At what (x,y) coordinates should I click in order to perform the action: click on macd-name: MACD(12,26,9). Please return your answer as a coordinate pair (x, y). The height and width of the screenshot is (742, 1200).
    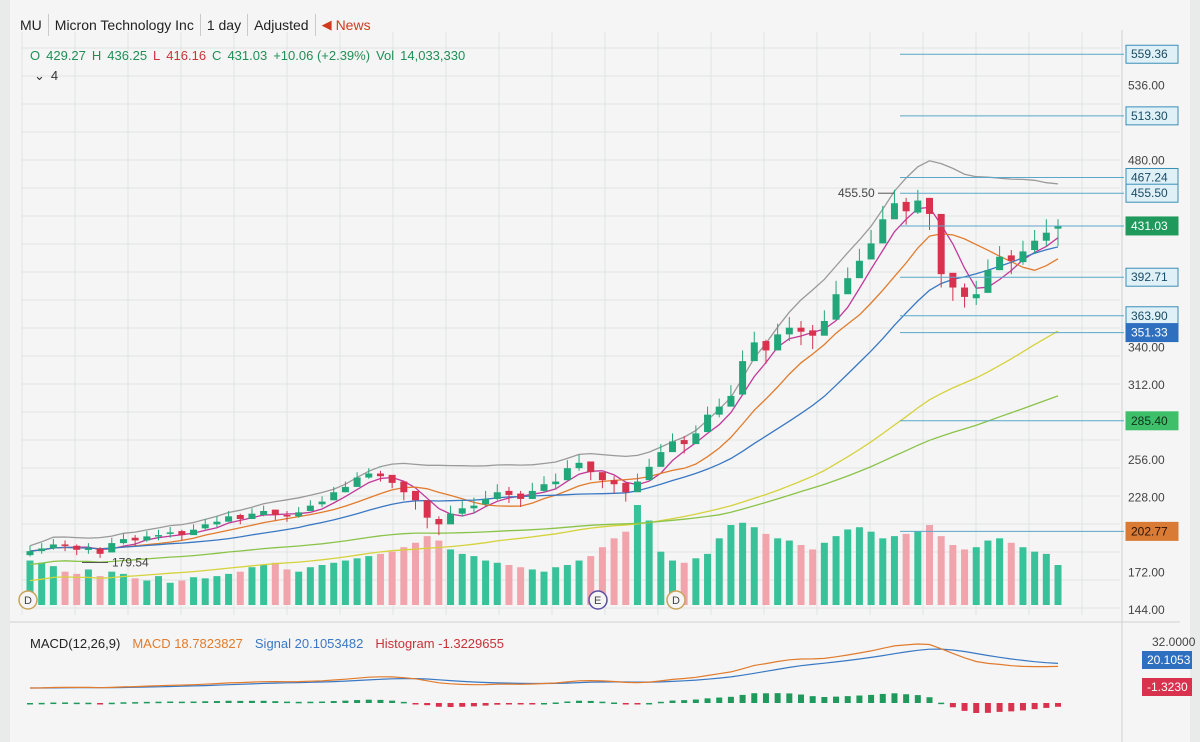
    Looking at the image, I should click on (75, 643).